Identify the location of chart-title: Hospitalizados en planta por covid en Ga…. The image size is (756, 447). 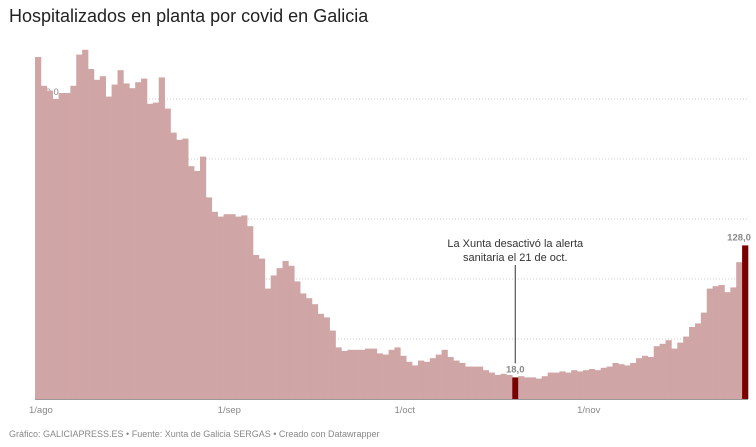
(189, 16).